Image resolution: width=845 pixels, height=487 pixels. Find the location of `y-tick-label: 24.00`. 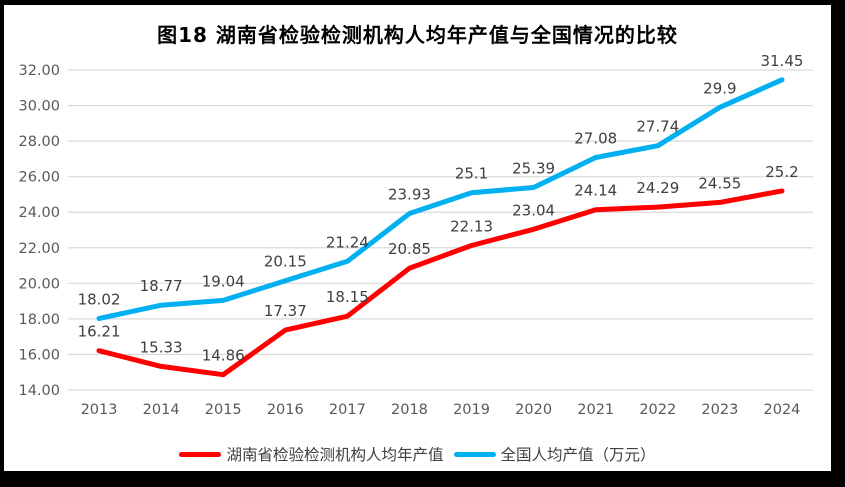

y-tick-label: 24.00 is located at coordinates (39, 213).